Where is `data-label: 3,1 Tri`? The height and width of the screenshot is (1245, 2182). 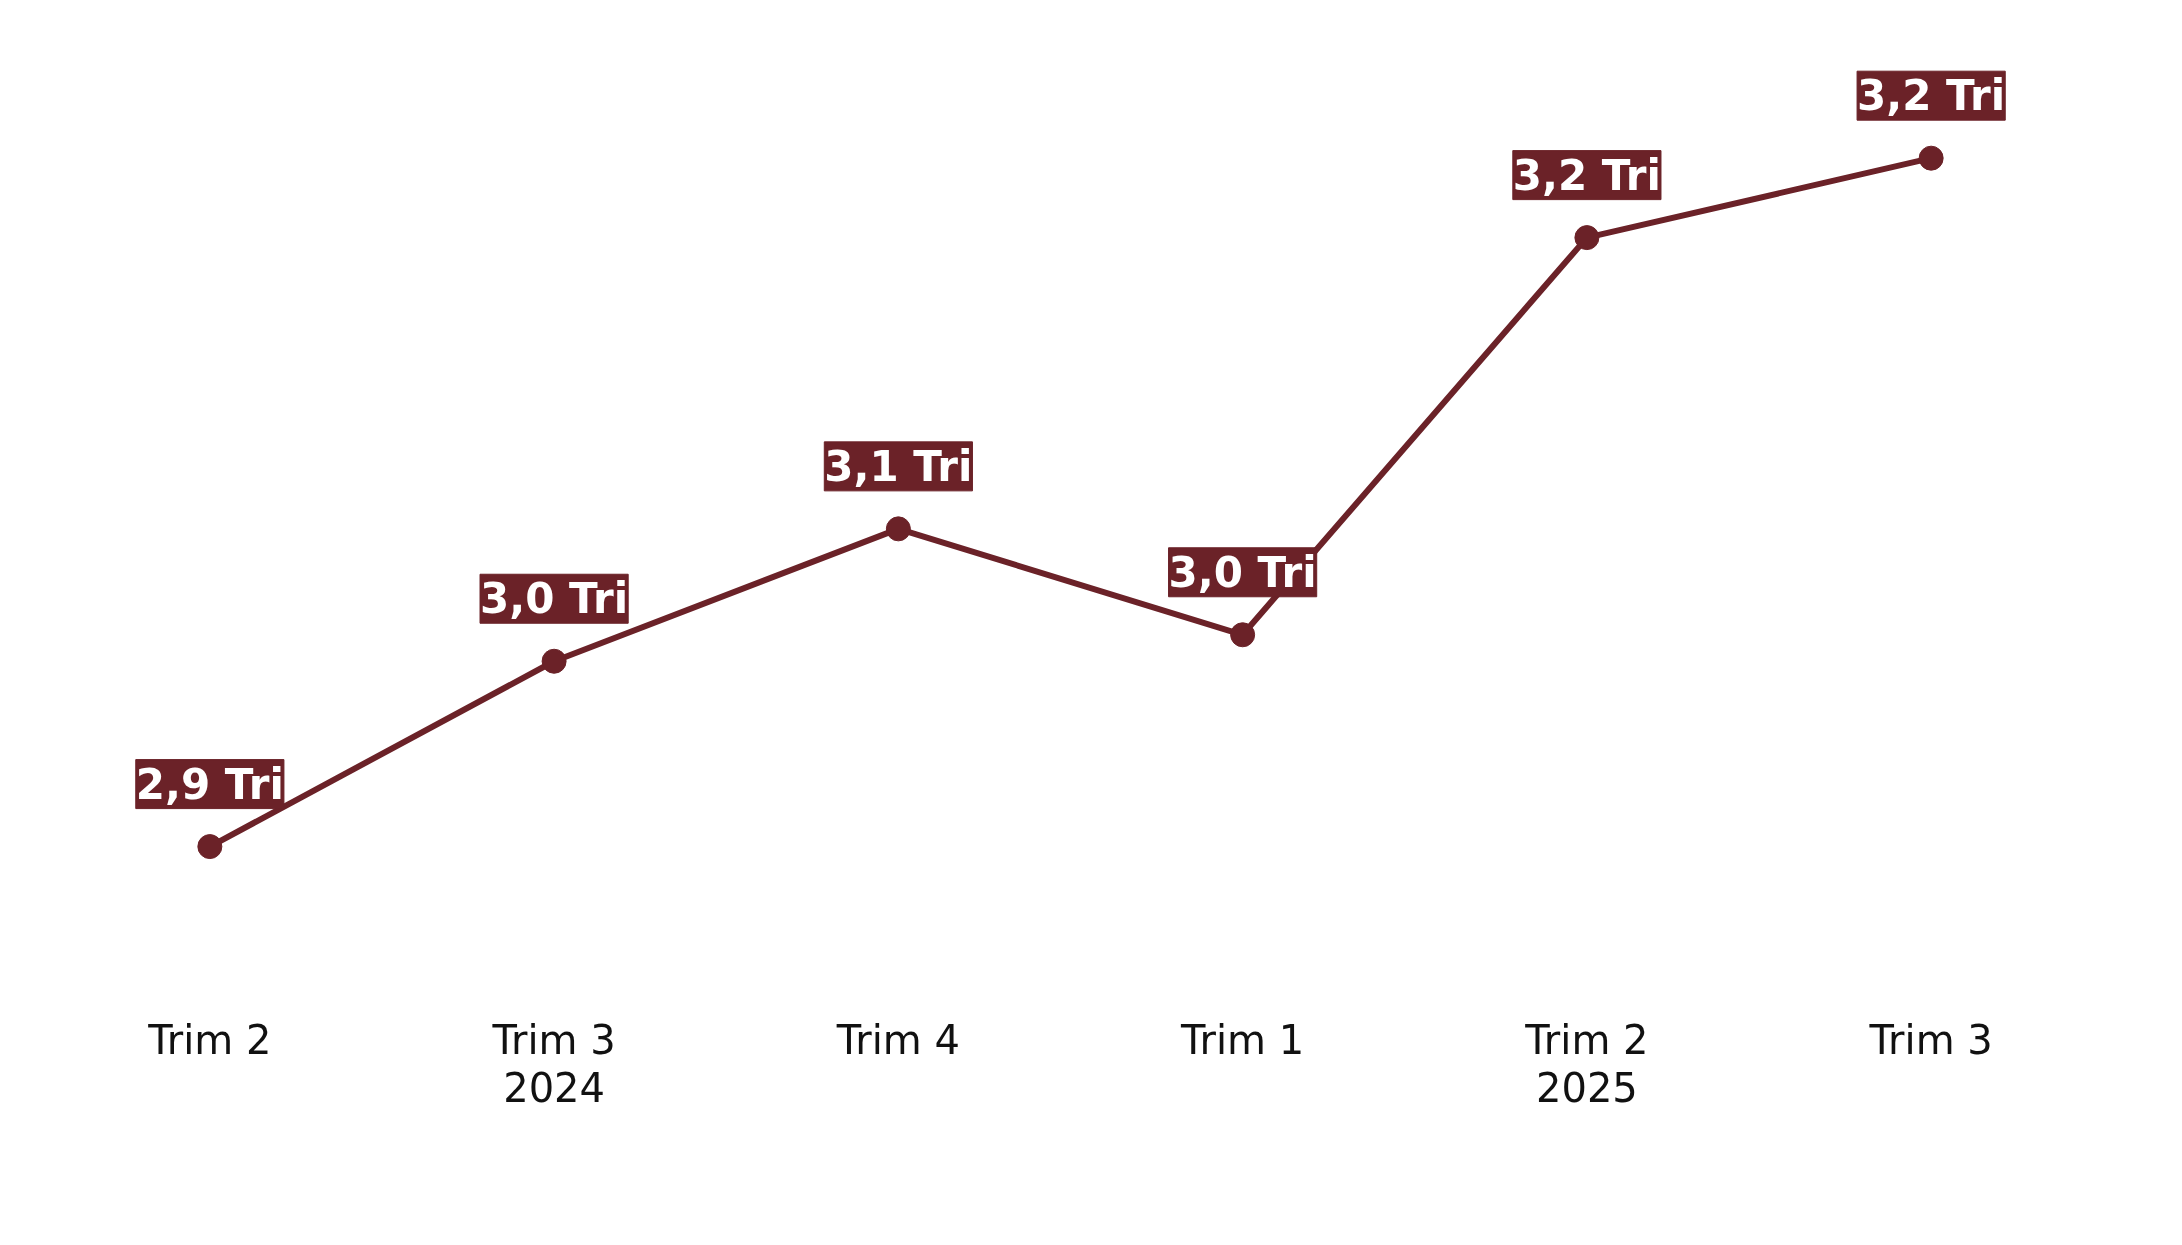 data-label: 3,1 Tri is located at coordinates (898, 466).